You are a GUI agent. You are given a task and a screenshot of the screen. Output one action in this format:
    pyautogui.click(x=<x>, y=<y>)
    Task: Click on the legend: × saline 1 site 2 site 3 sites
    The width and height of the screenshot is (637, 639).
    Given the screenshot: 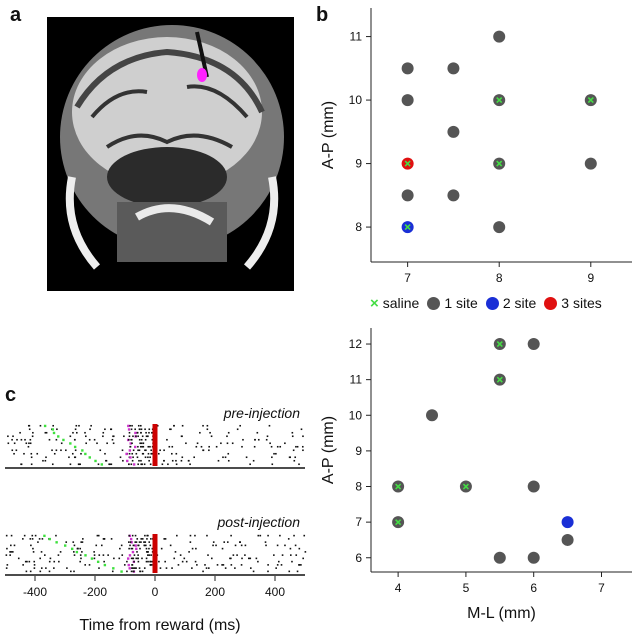 What is the action you would take?
    pyautogui.click(x=486, y=303)
    